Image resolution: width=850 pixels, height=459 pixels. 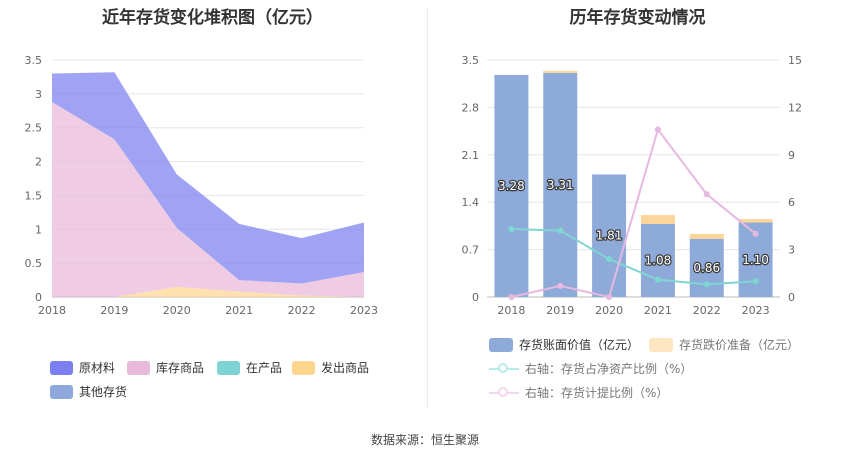 I want to click on y-tick-label: 3.5, so click(x=34, y=60).